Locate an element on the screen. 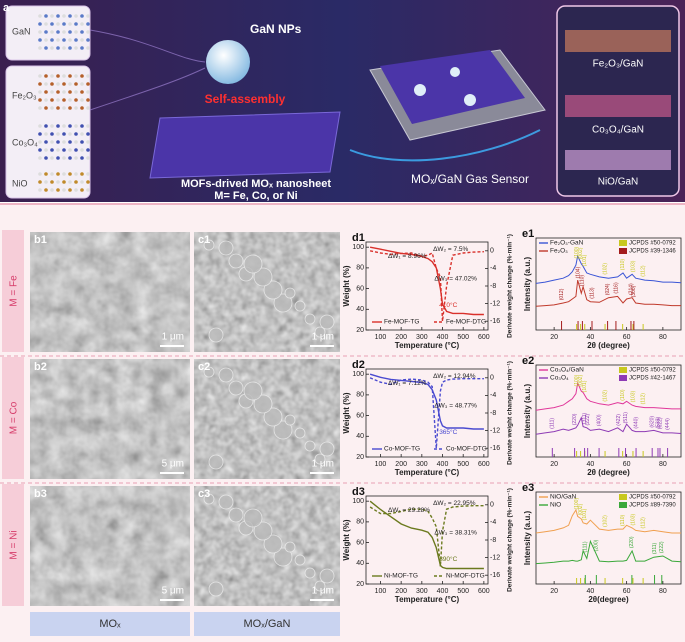 The image size is (685, 642). peak-label: (112) is located at coordinates (643, 271).